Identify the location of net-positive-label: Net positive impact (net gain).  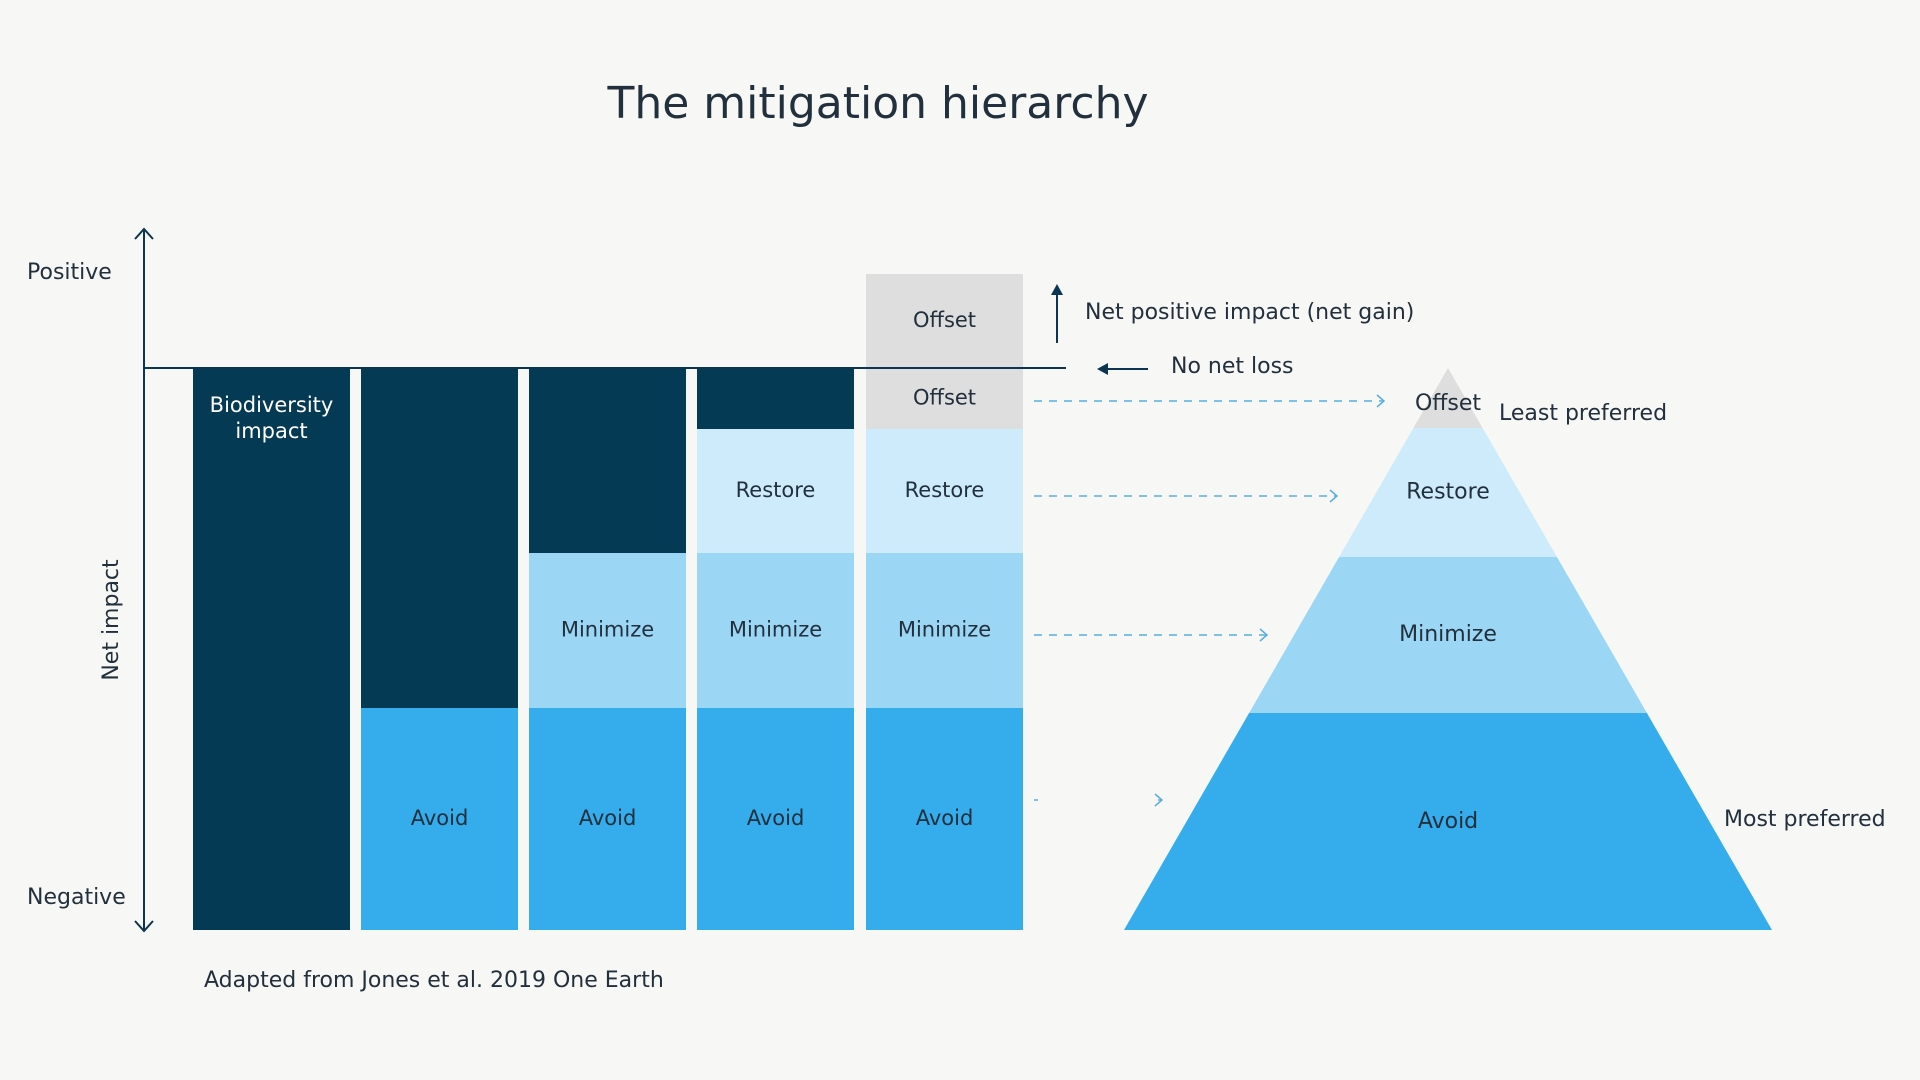
(1249, 312).